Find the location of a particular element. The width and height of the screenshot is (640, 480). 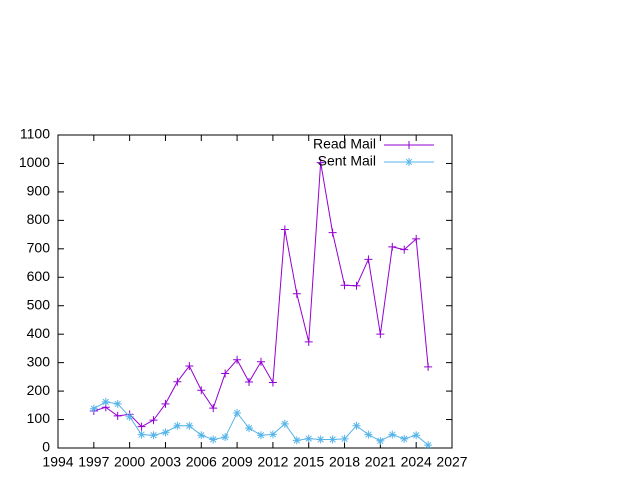

x-tick-label: 2012 is located at coordinates (272, 462).